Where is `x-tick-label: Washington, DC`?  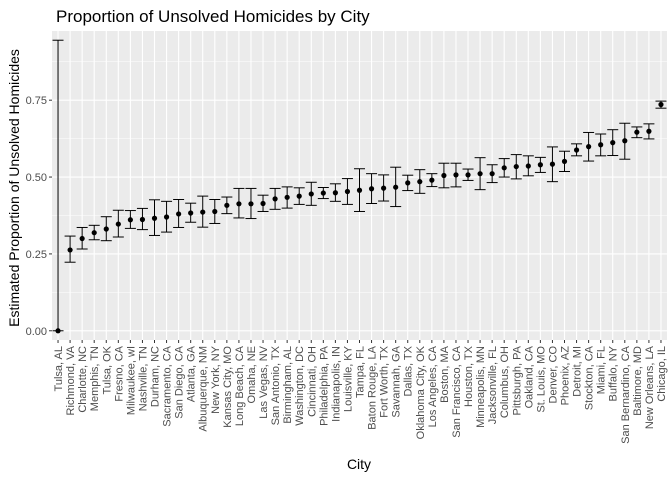 x-tick-label: Washington, DC is located at coordinates (300, 386).